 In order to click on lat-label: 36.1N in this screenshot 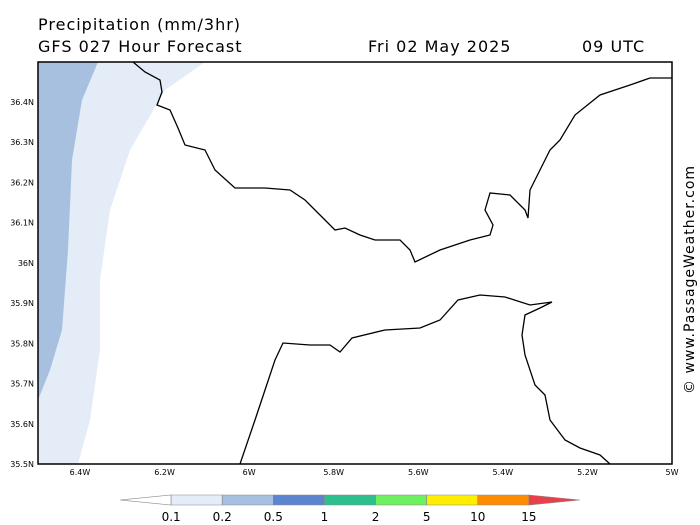, I will do `click(22, 223)`.